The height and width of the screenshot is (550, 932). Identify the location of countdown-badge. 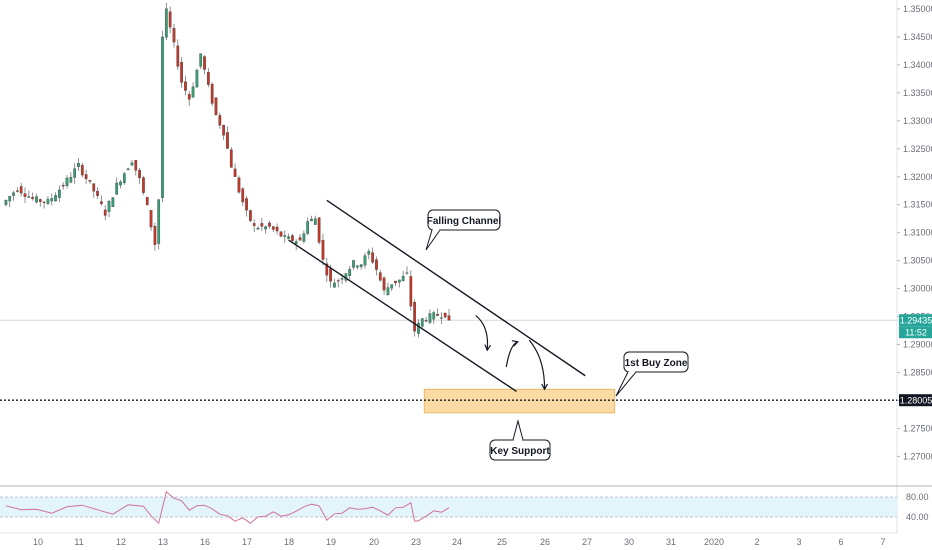
(915, 332).